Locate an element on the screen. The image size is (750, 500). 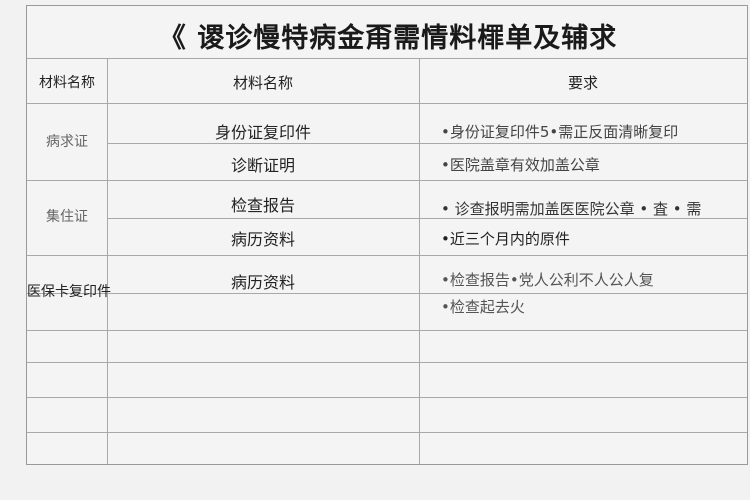
page-title: 《 谡诊慢特病金甭需情料檌单及辅求 is located at coordinates (388, 38).